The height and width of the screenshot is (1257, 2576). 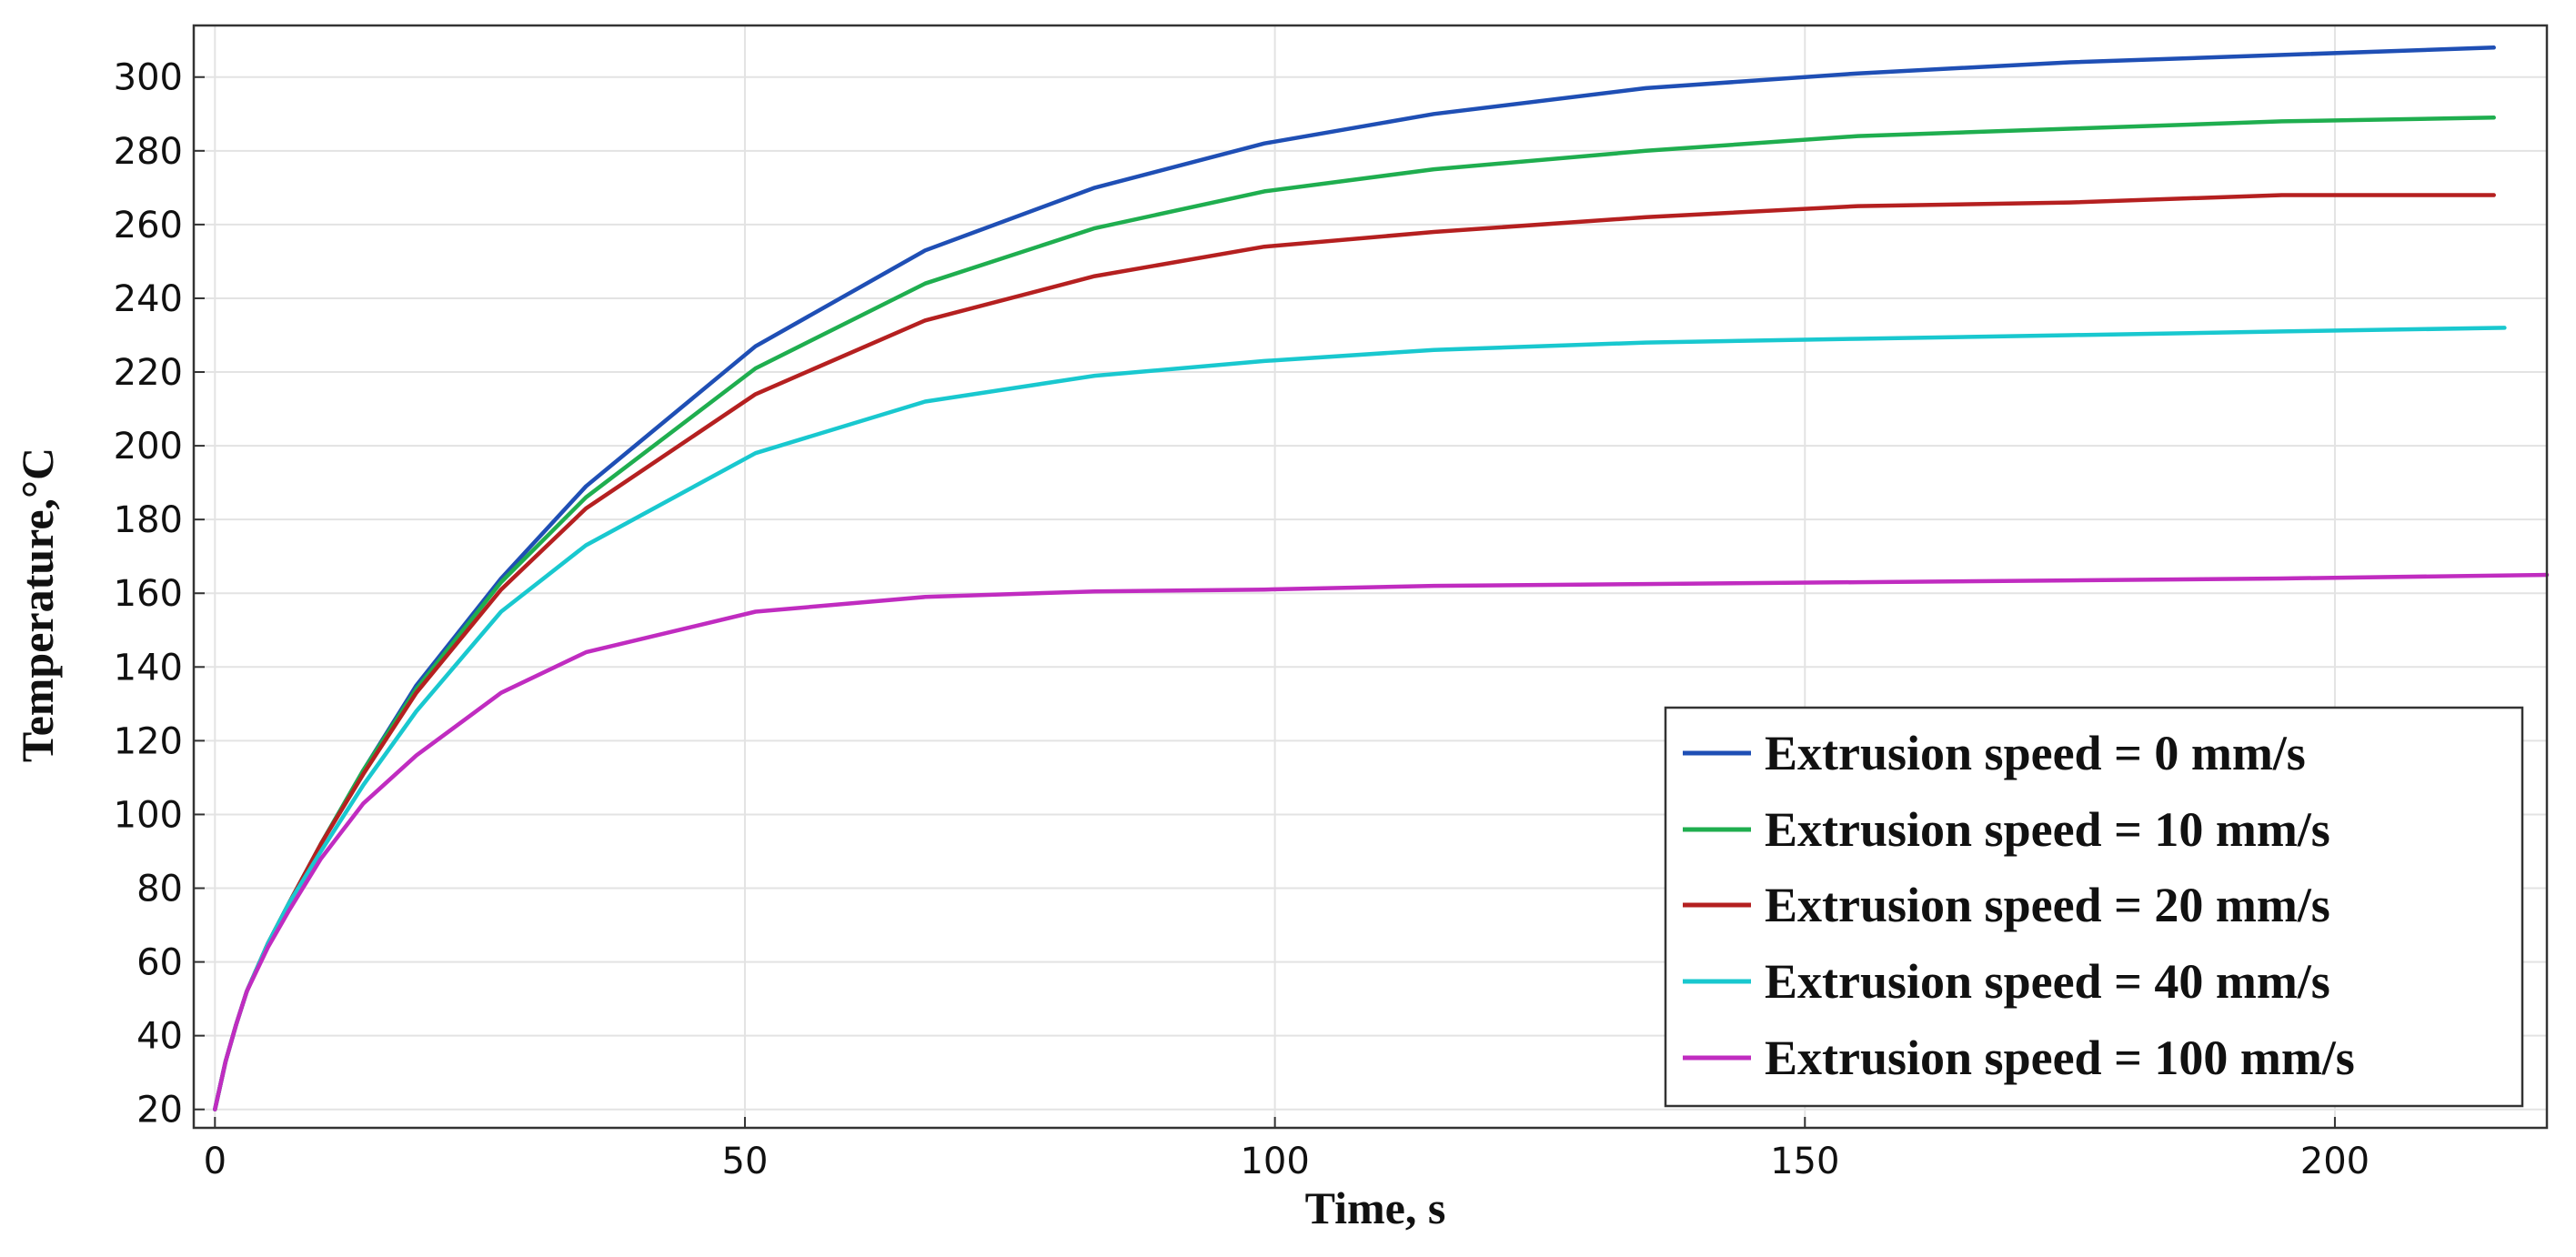 What do you see at coordinates (159, 1037) in the screenshot?
I see `y-tick-label-40: 40` at bounding box center [159, 1037].